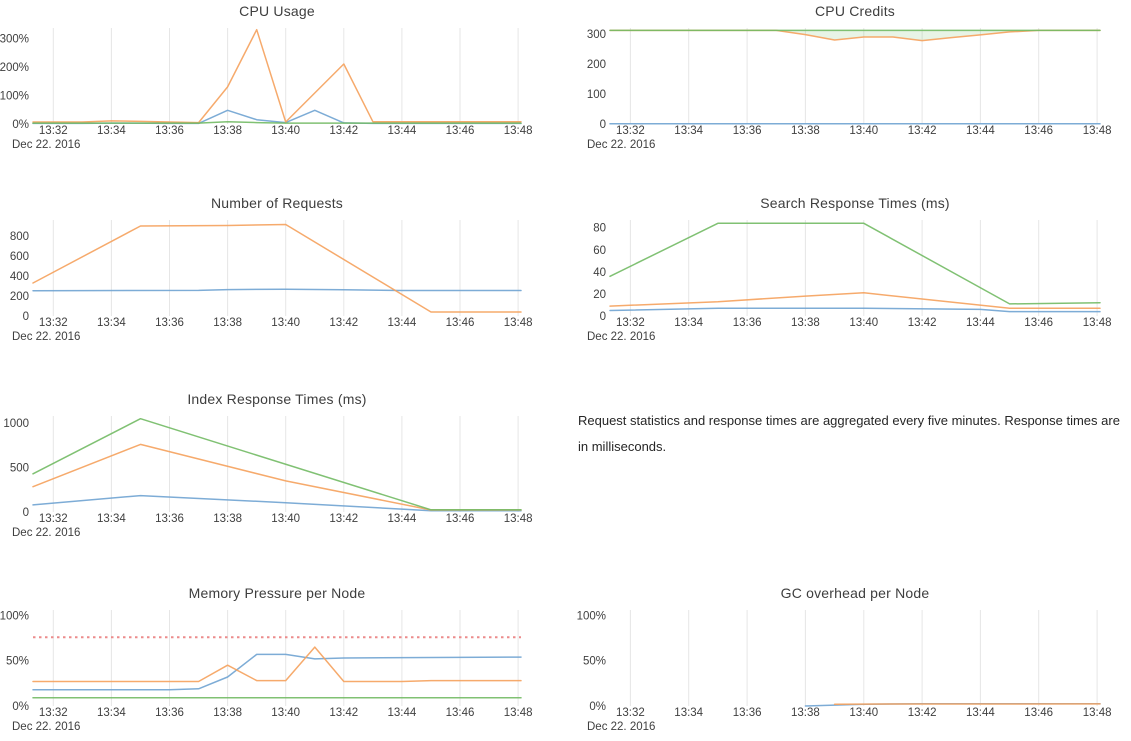 The image size is (1131, 741). Describe the element at coordinates (277, 11) in the screenshot. I see `chart-title: CPU Usage` at that location.